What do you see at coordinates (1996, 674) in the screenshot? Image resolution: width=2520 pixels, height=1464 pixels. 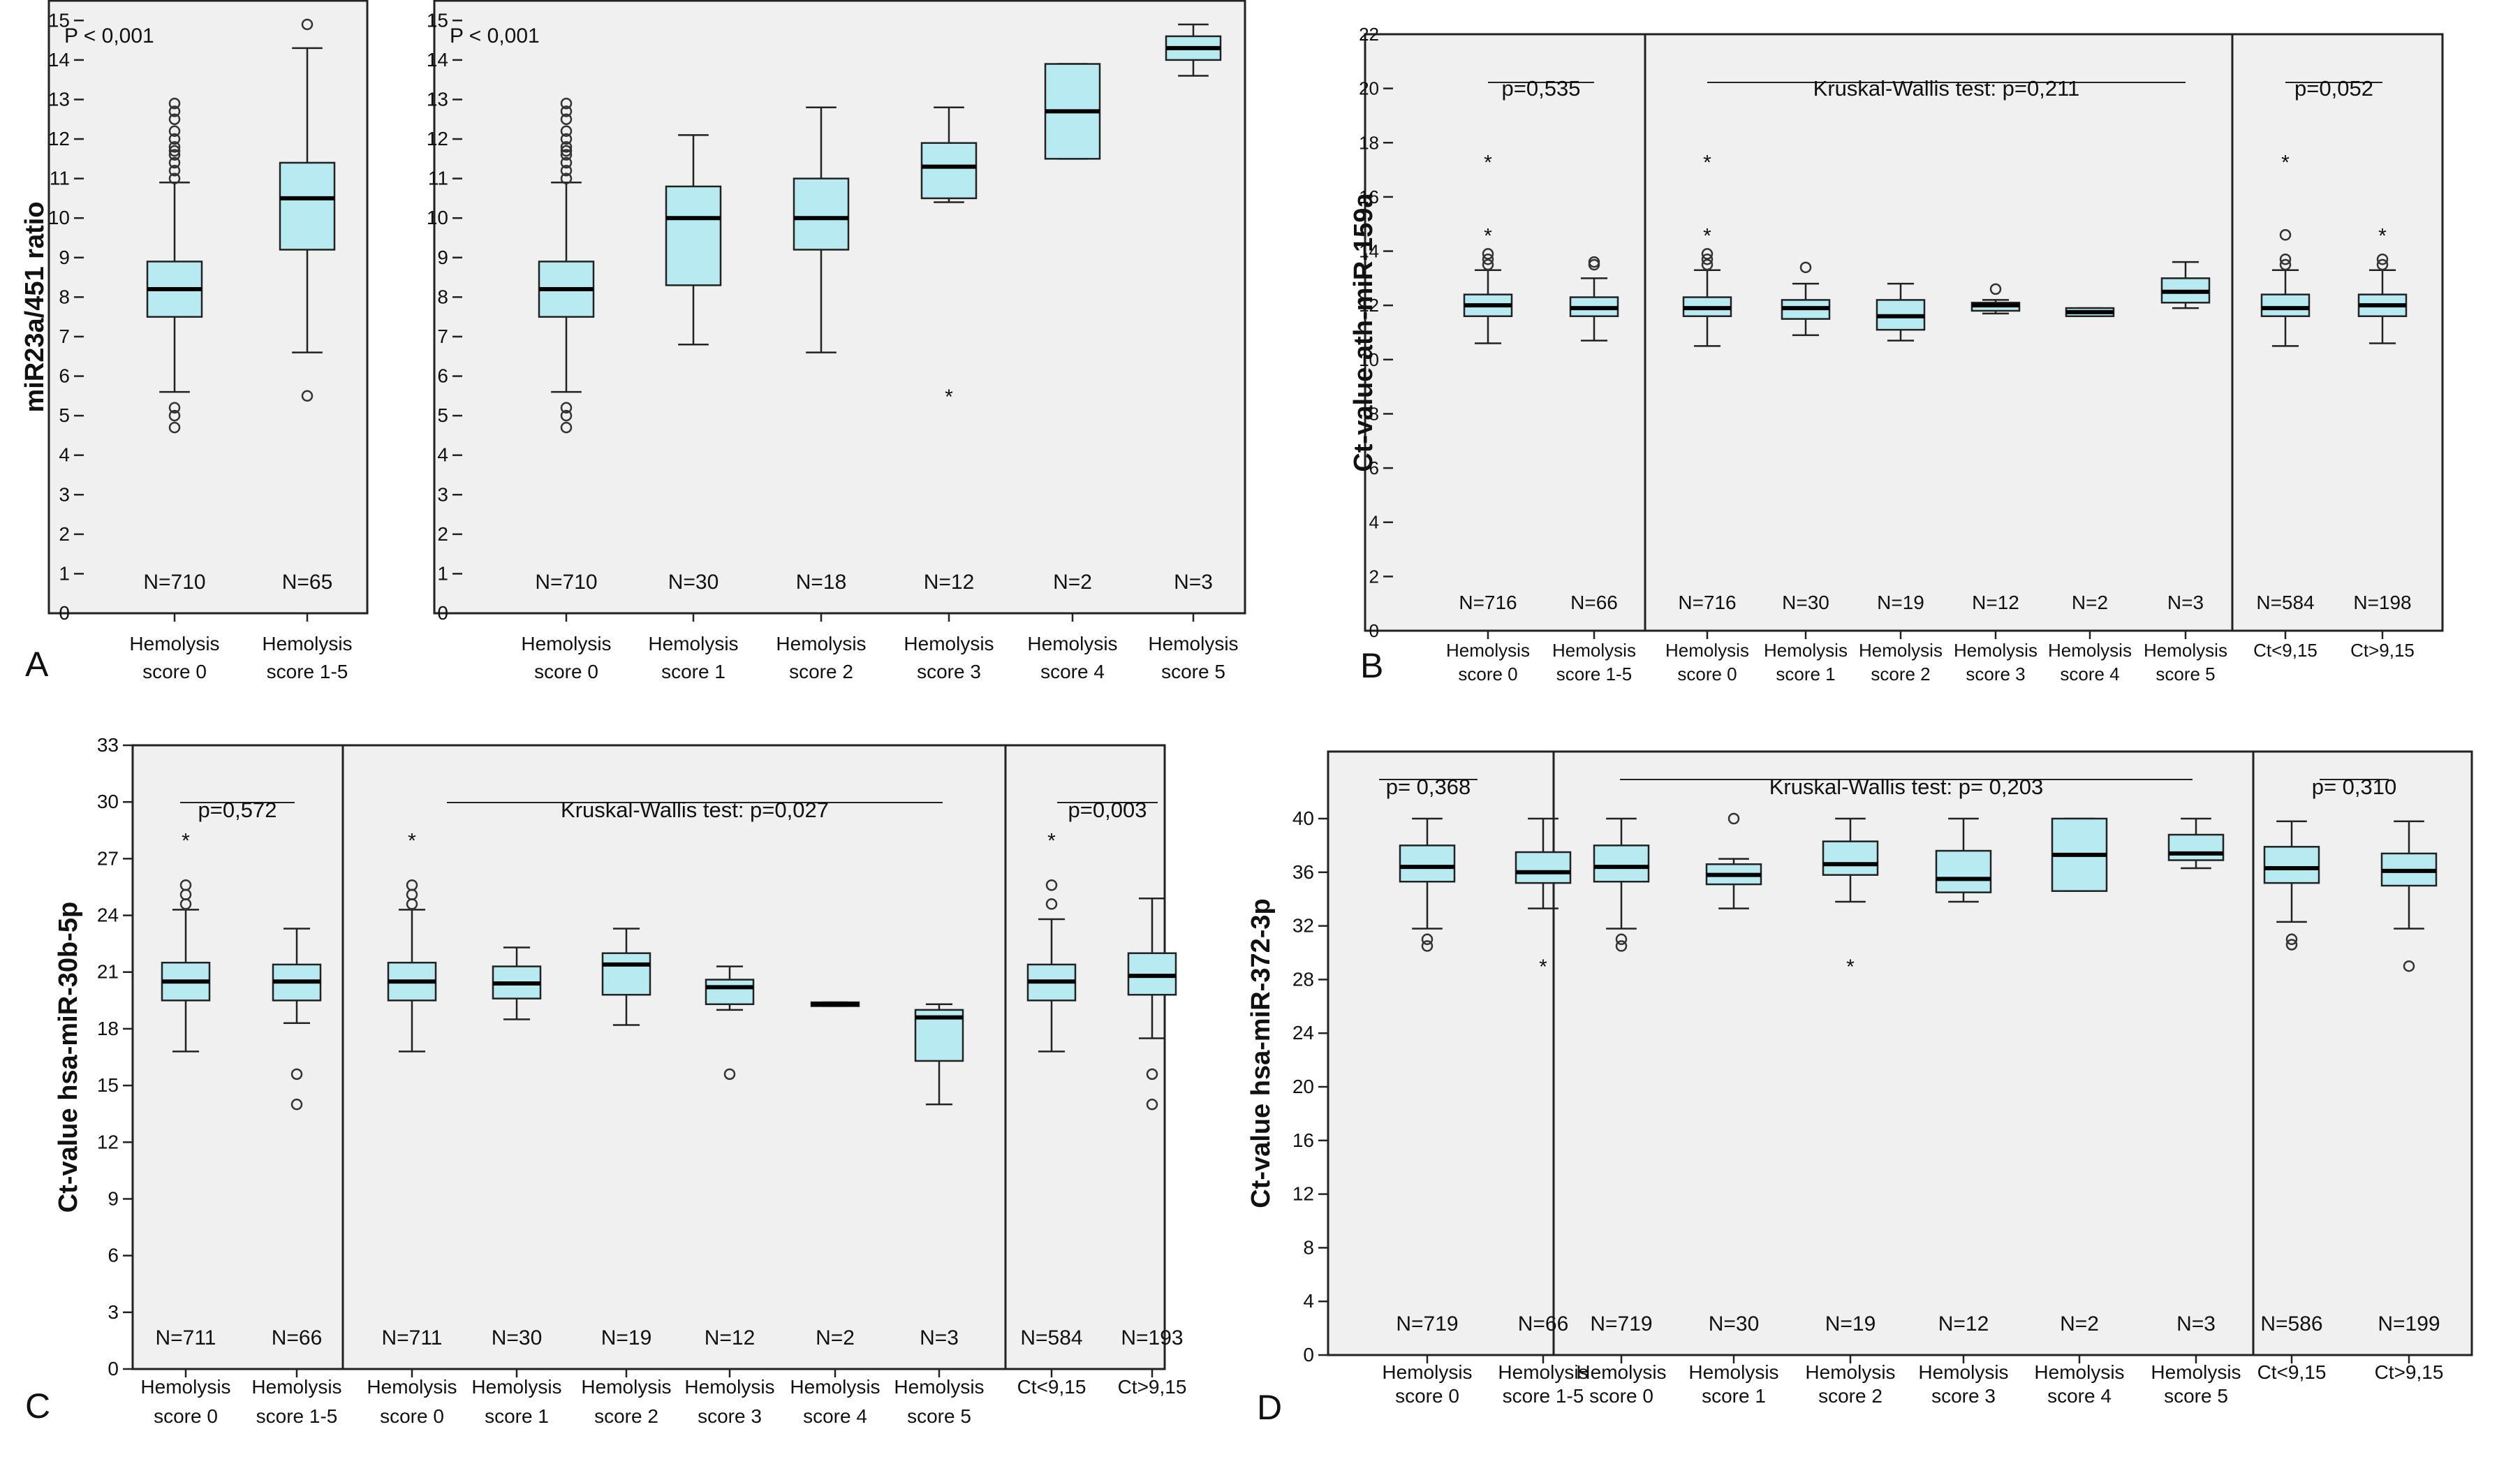 I see `x-tick-label: score 3` at bounding box center [1996, 674].